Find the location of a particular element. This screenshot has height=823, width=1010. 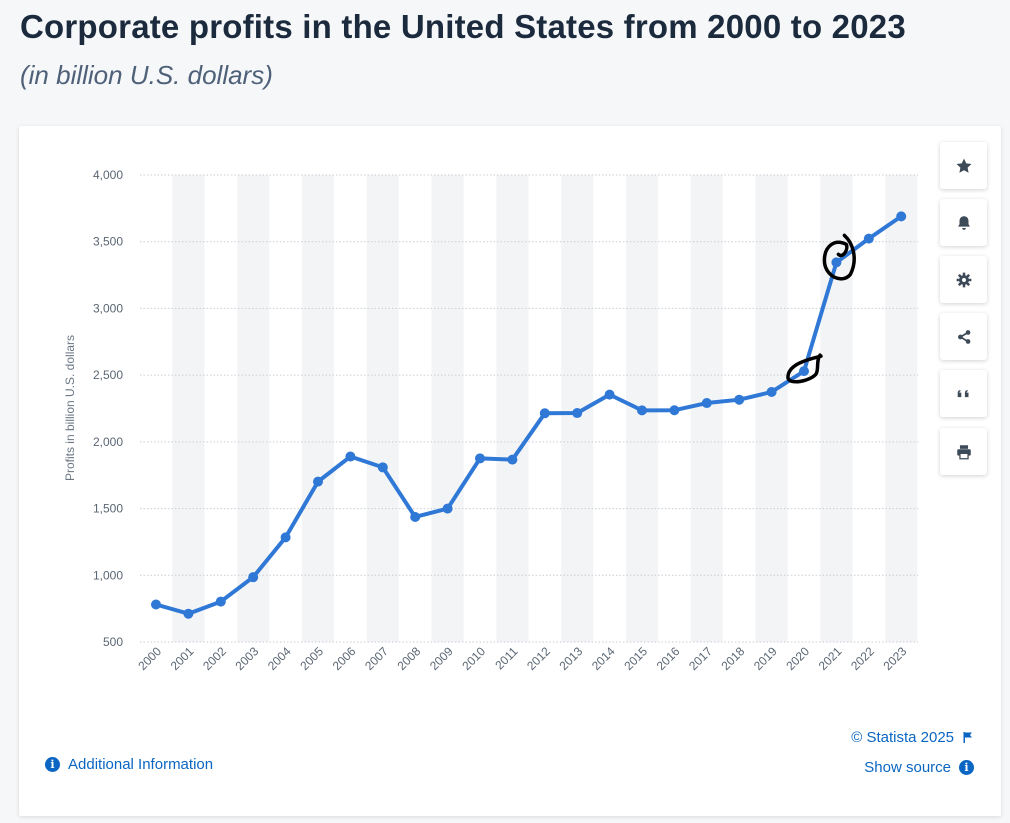

x-tick-label: 2010 is located at coordinates (473, 658).